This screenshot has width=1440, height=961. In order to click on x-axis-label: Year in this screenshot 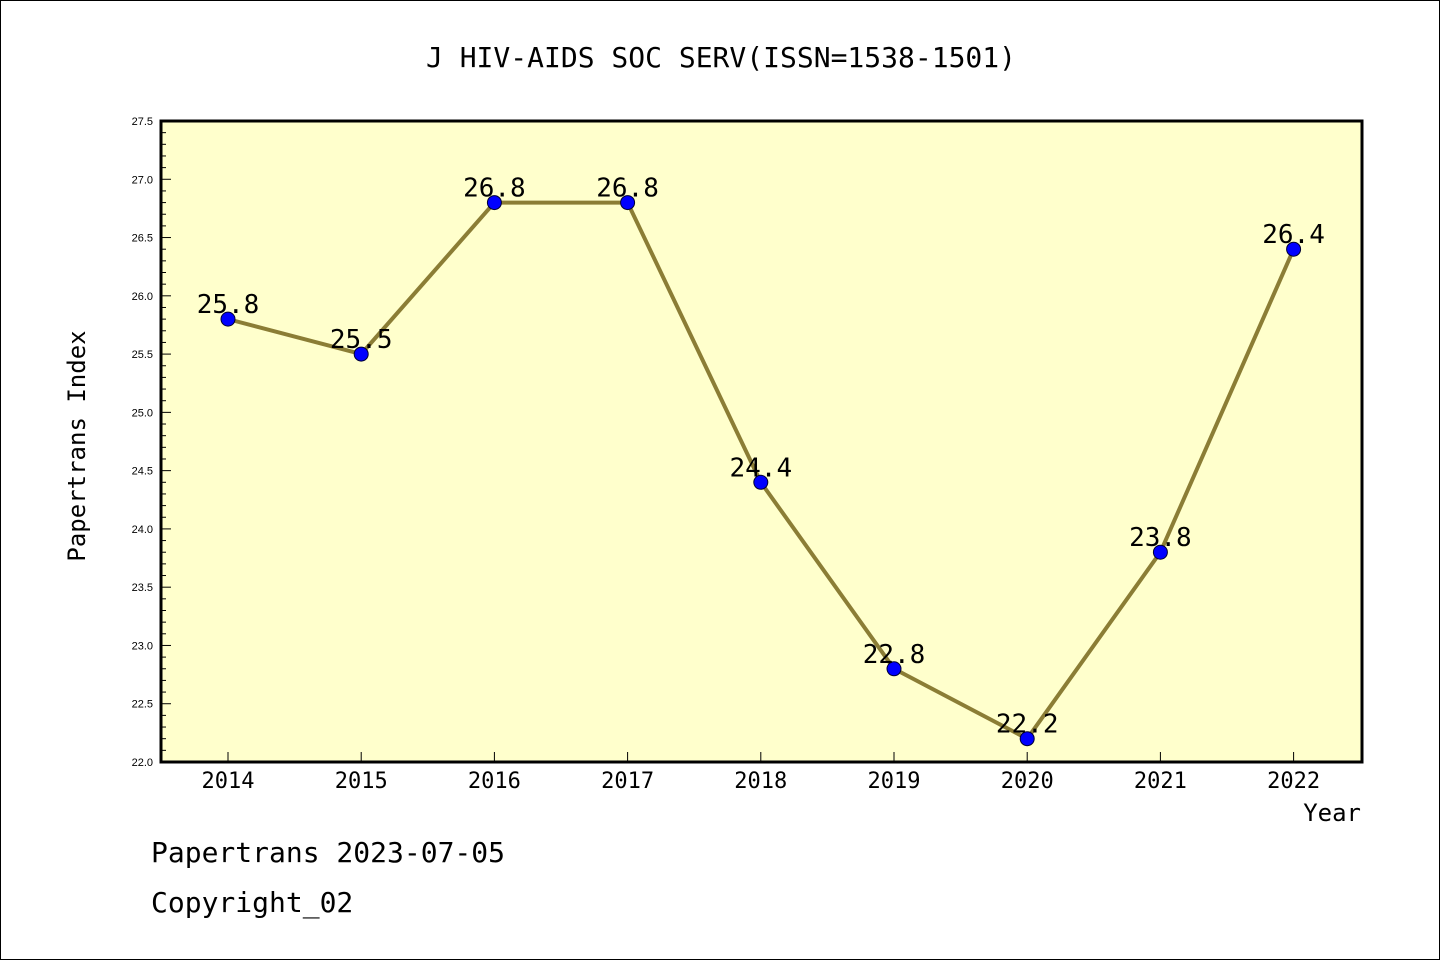, I will do `click(1332, 813)`.